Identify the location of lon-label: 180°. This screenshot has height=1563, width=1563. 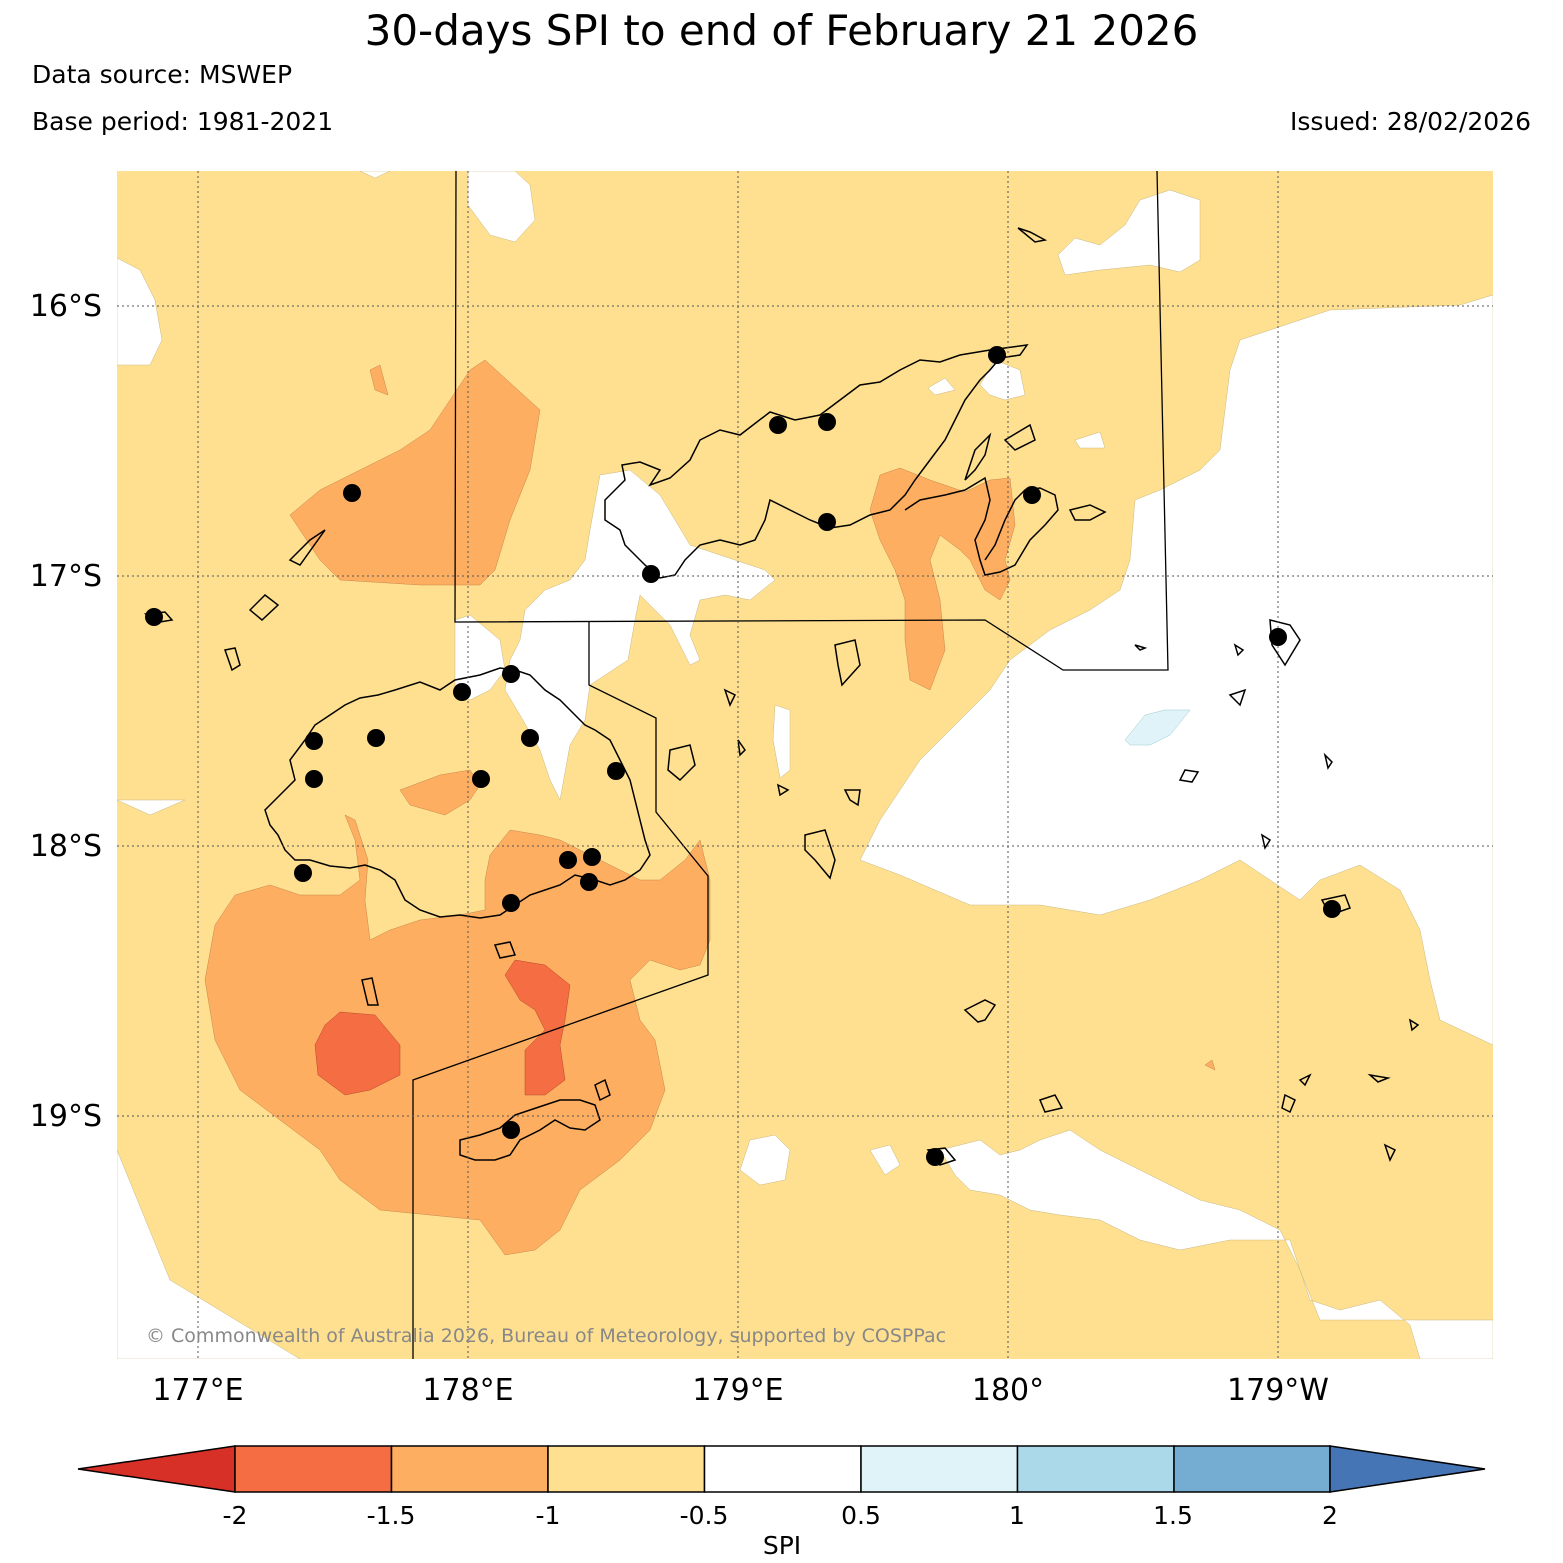
(1008, 1390).